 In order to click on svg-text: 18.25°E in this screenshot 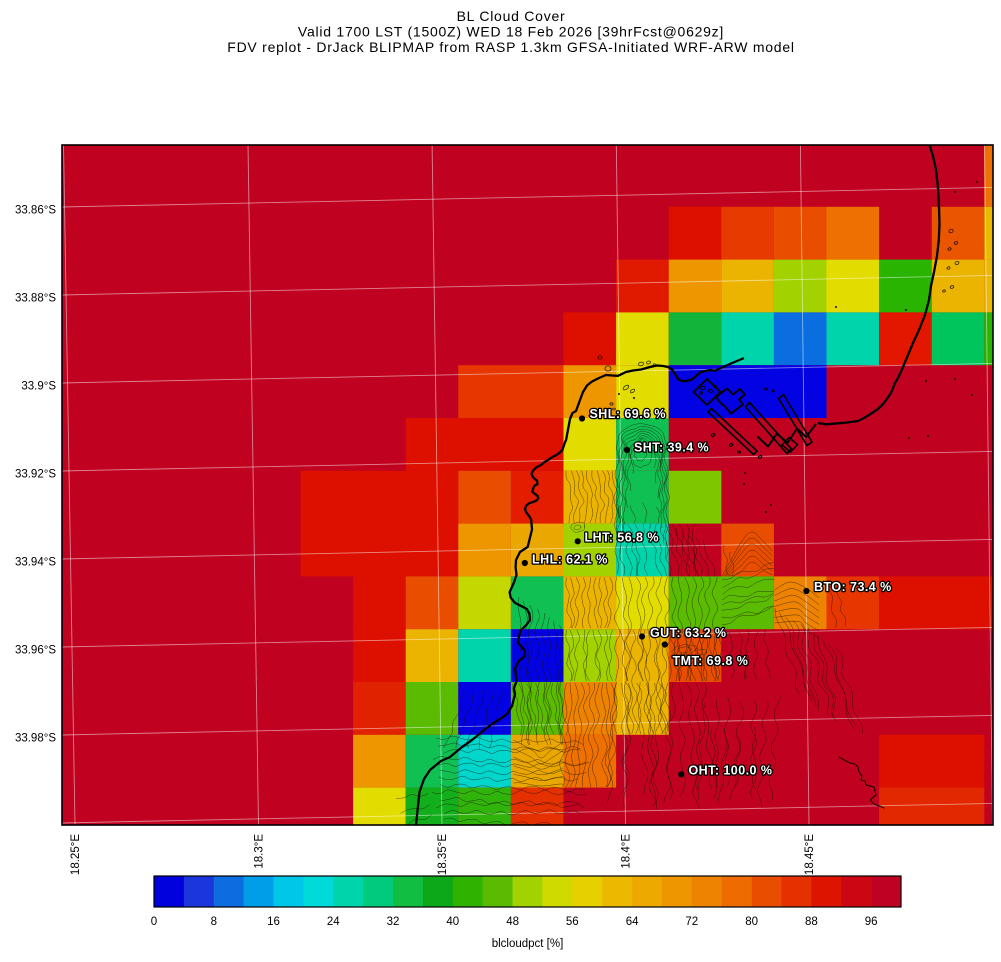, I will do `click(76, 854)`.